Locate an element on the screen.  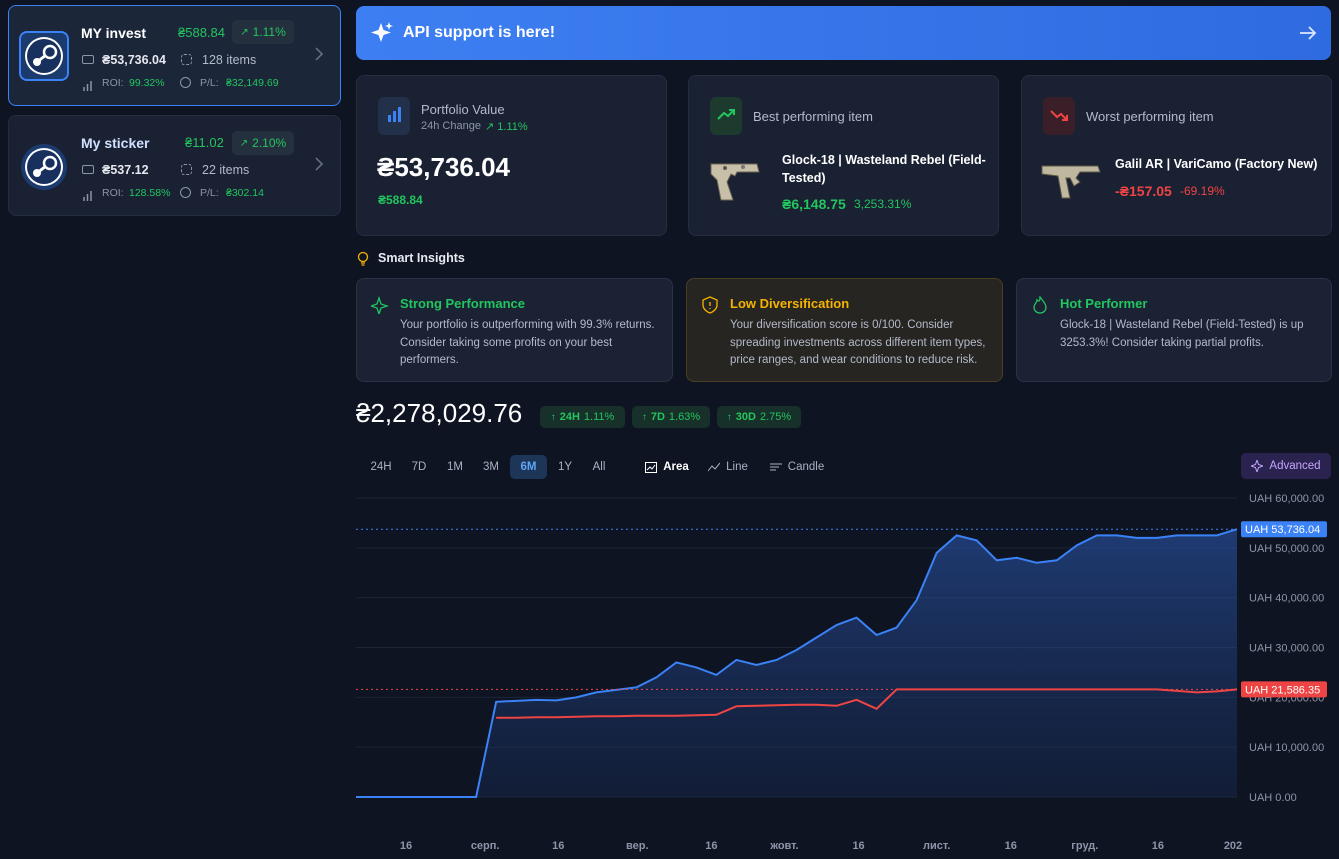
x-tick-label: жовт. is located at coordinates (783, 846).